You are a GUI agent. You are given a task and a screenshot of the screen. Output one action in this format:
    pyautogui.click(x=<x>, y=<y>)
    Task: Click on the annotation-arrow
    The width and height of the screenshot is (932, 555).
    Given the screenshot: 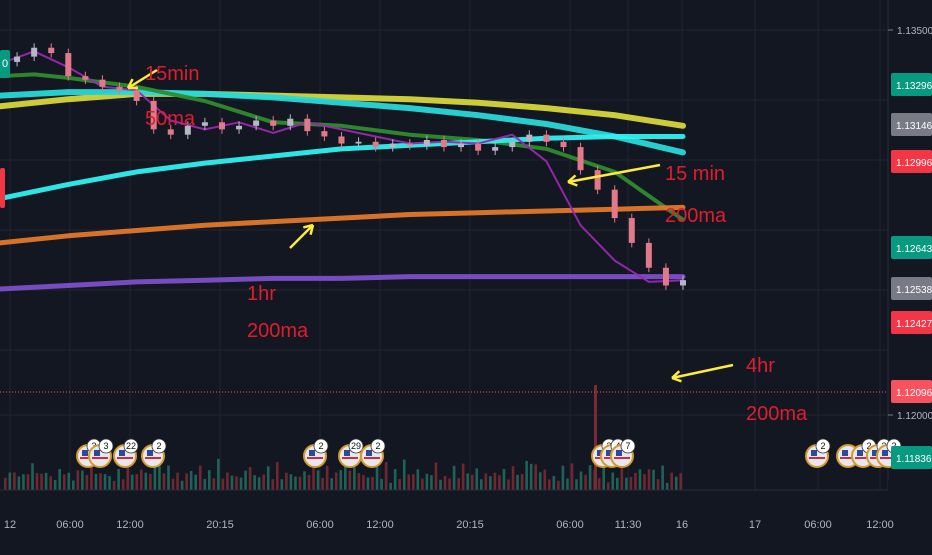 What is the action you would take?
    pyautogui.click(x=142, y=79)
    